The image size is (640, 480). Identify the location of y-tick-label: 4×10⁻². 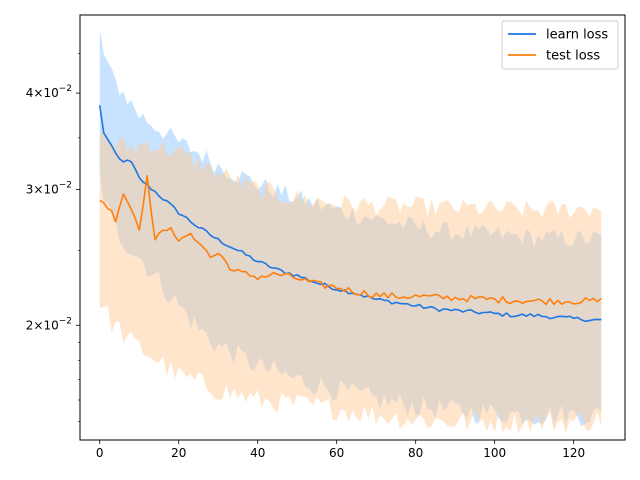
(49, 92).